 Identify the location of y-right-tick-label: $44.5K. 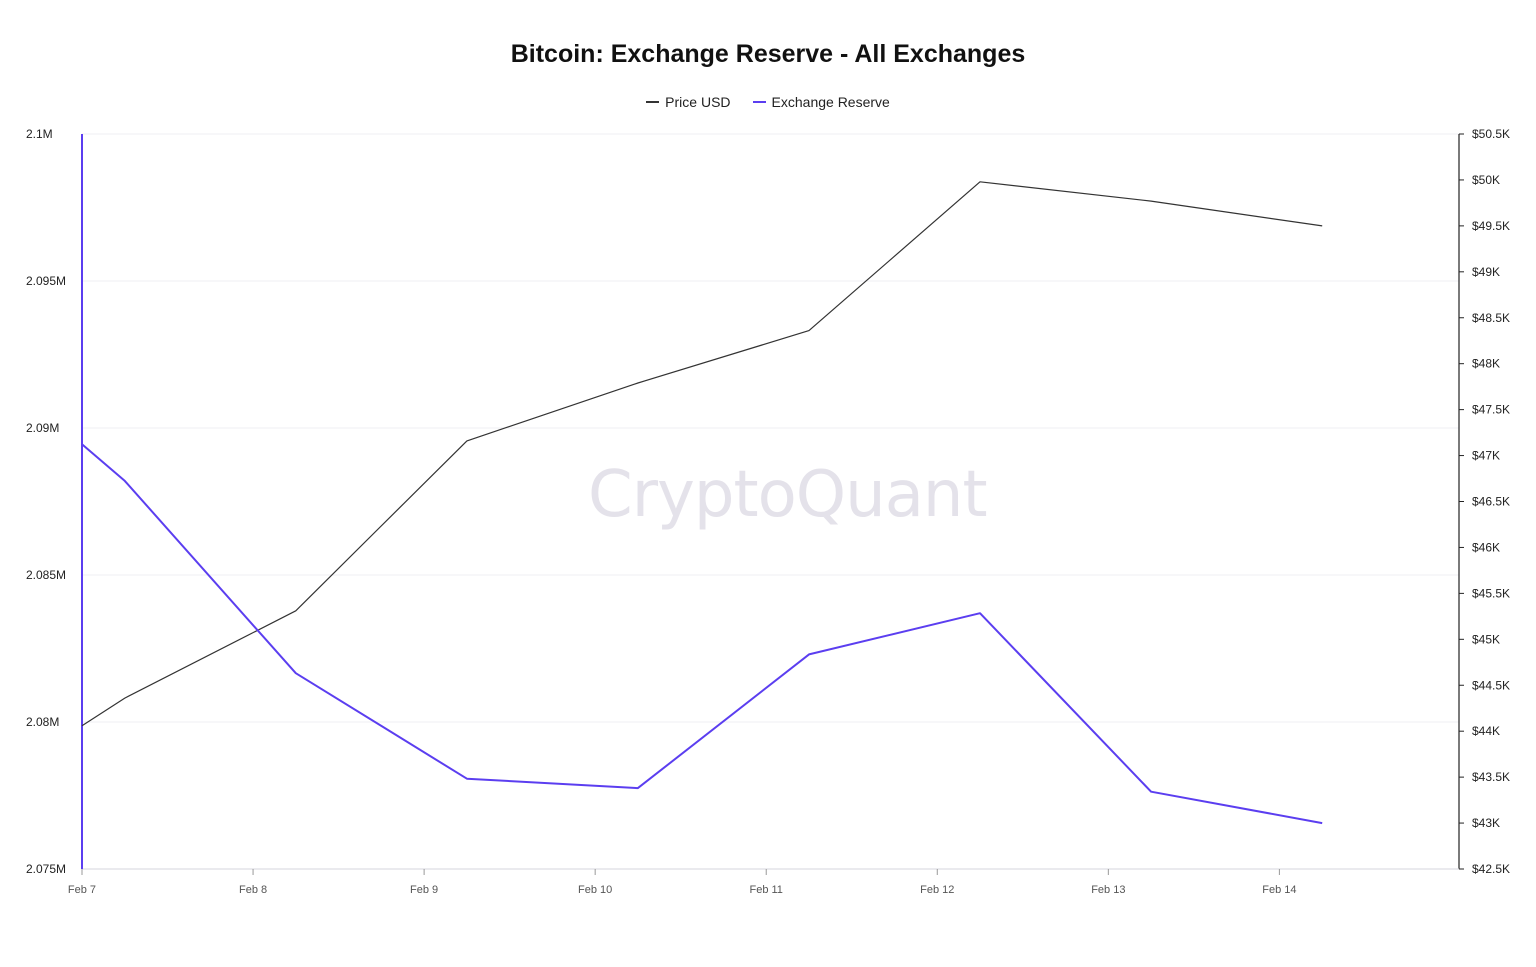
(1491, 685).